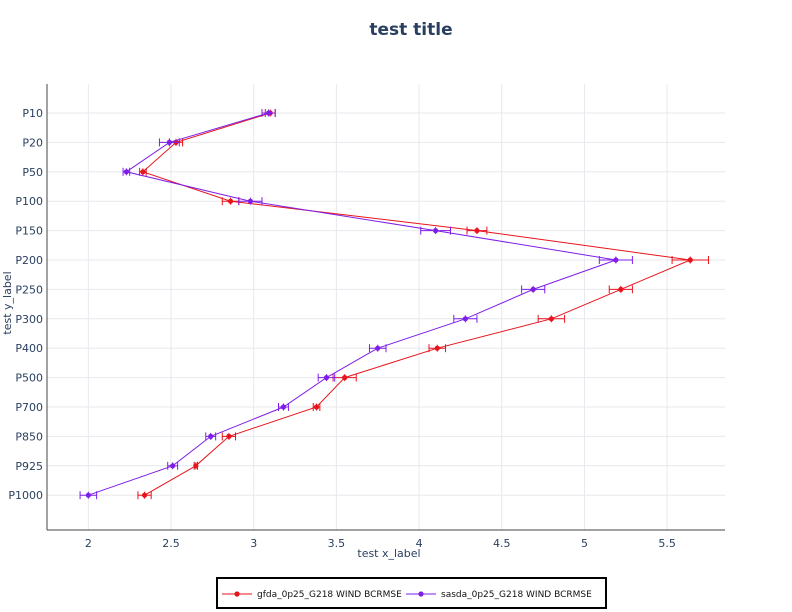  What do you see at coordinates (29, 289) in the screenshot?
I see `y-tick-label: P250` at bounding box center [29, 289].